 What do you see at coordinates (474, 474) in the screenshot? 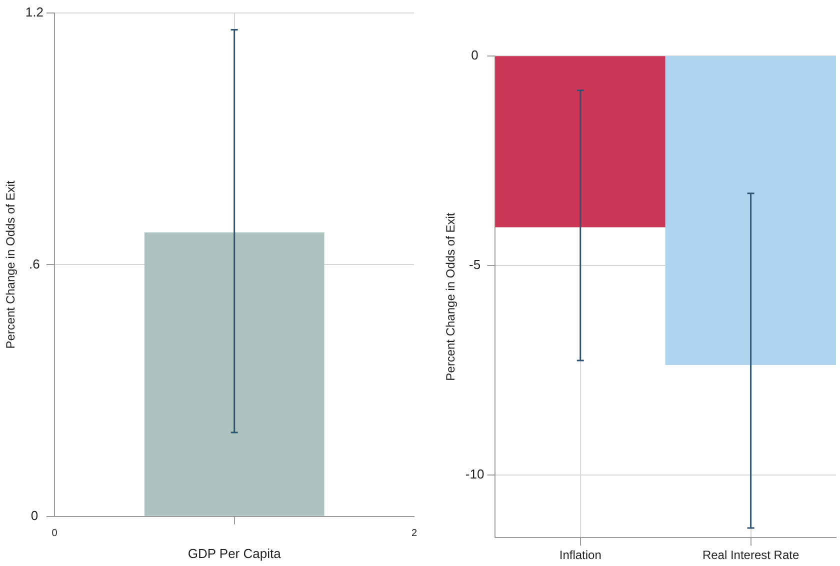
I see `y-tick-label: -10` at bounding box center [474, 474].